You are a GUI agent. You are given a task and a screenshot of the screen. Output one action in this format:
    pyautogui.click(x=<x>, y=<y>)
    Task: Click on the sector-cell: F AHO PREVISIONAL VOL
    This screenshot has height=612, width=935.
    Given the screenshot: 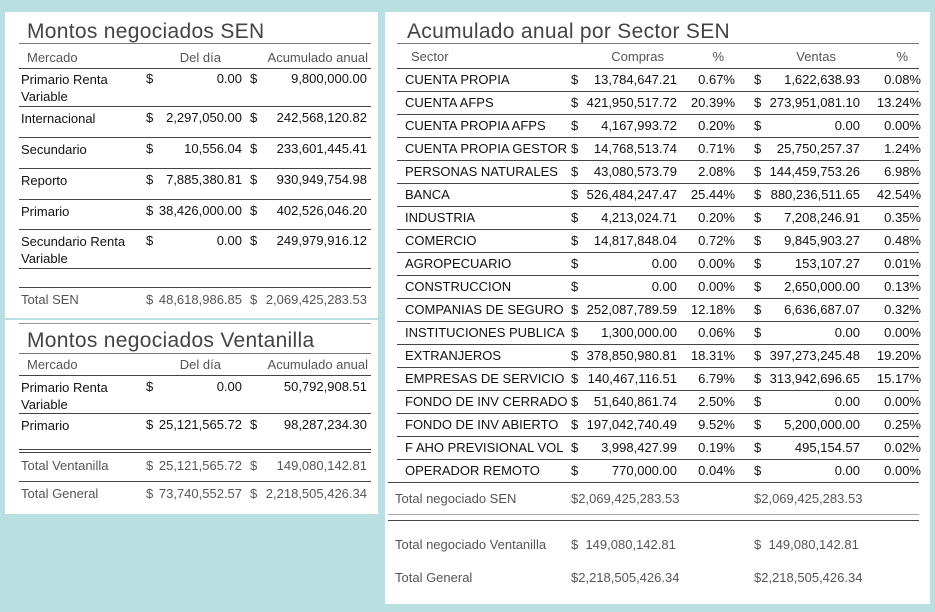 What is the action you would take?
    pyautogui.click(x=484, y=447)
    